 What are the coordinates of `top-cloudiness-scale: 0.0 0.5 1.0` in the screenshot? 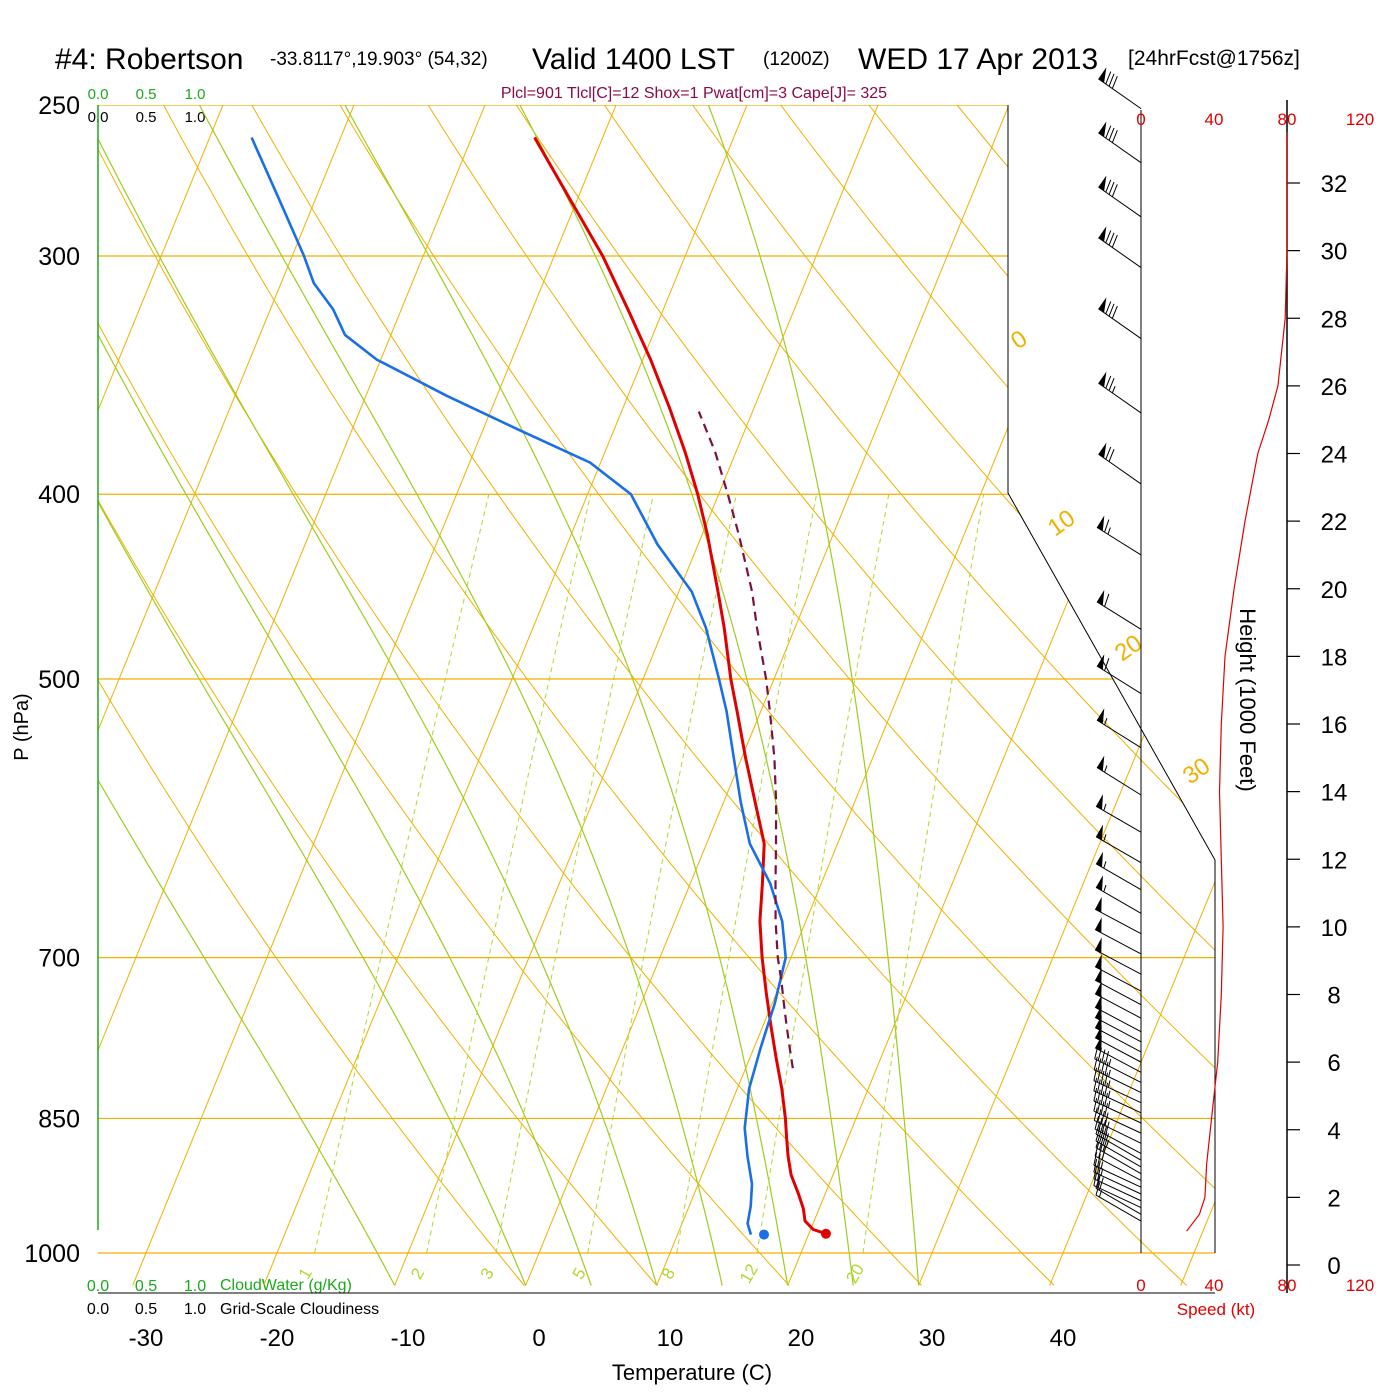 It's located at (147, 117).